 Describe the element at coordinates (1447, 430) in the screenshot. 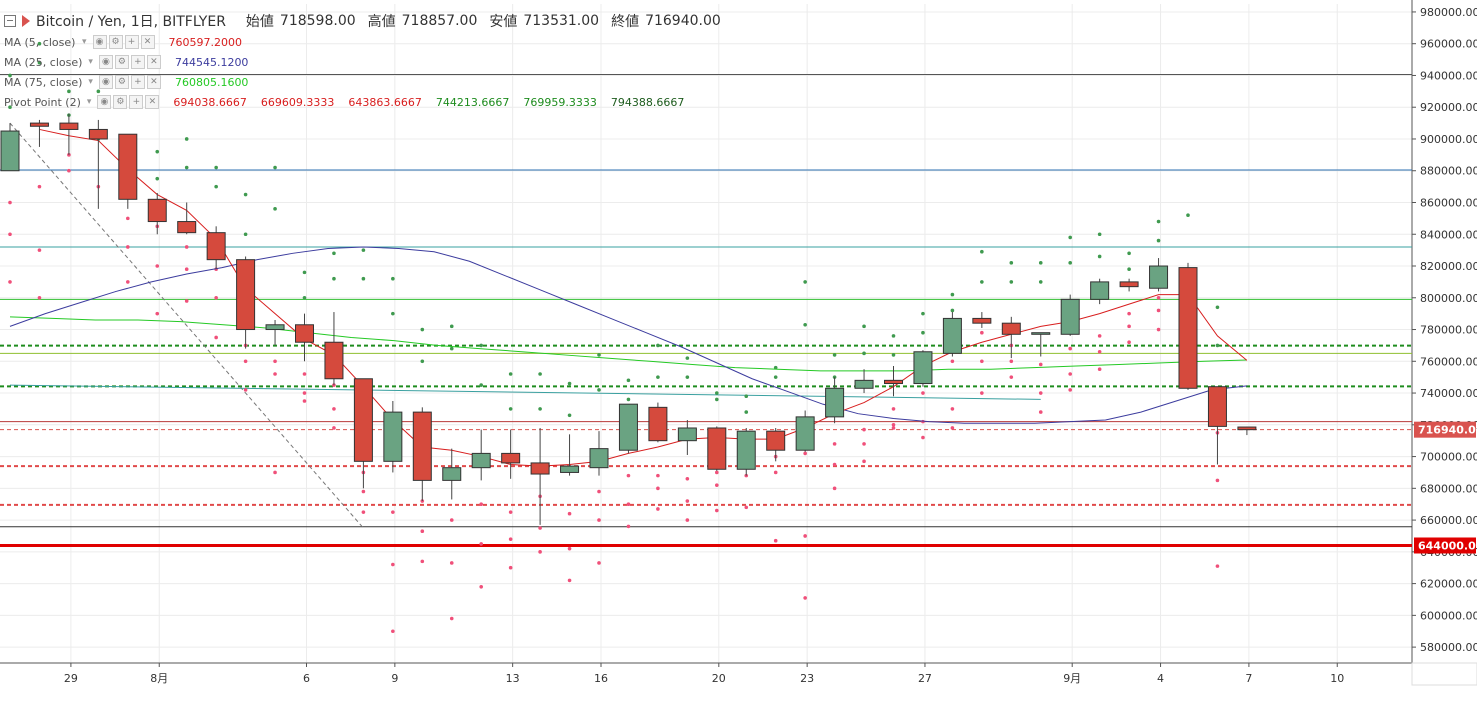

I see `price-badge-label: 716940.00` at that location.